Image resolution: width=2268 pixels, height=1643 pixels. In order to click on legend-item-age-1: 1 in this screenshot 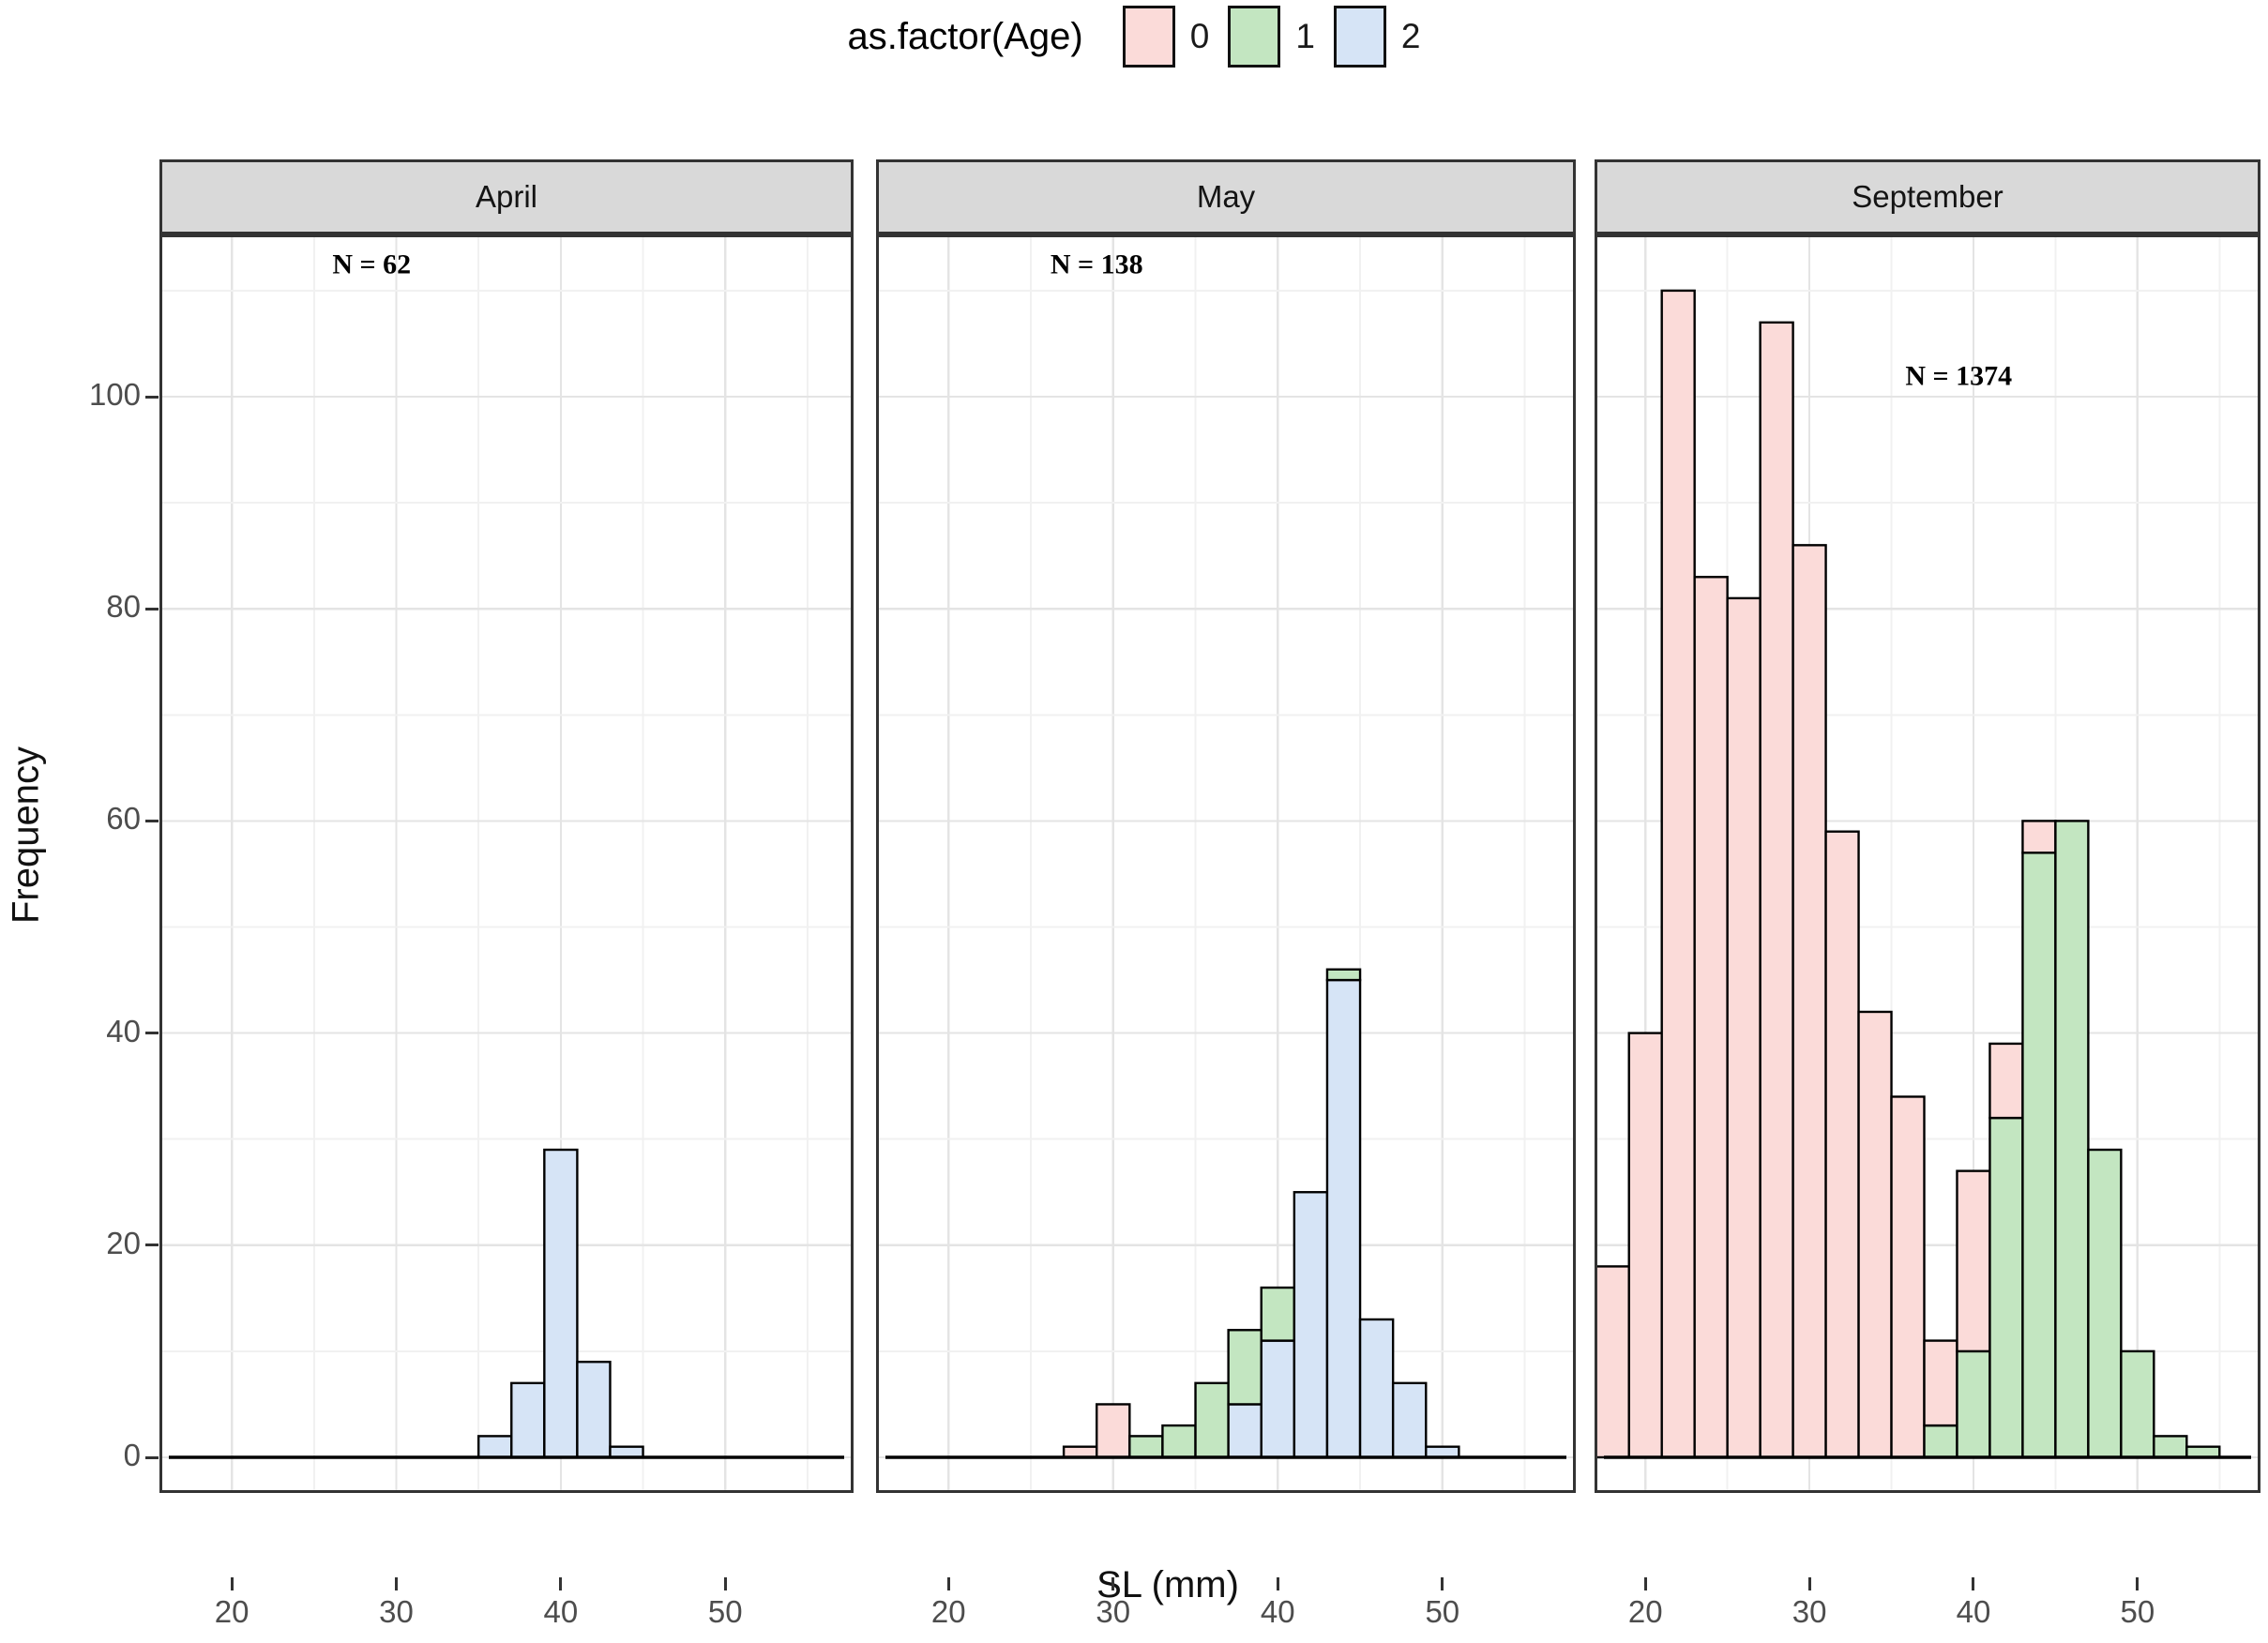, I will do `click(1271, 37)`.